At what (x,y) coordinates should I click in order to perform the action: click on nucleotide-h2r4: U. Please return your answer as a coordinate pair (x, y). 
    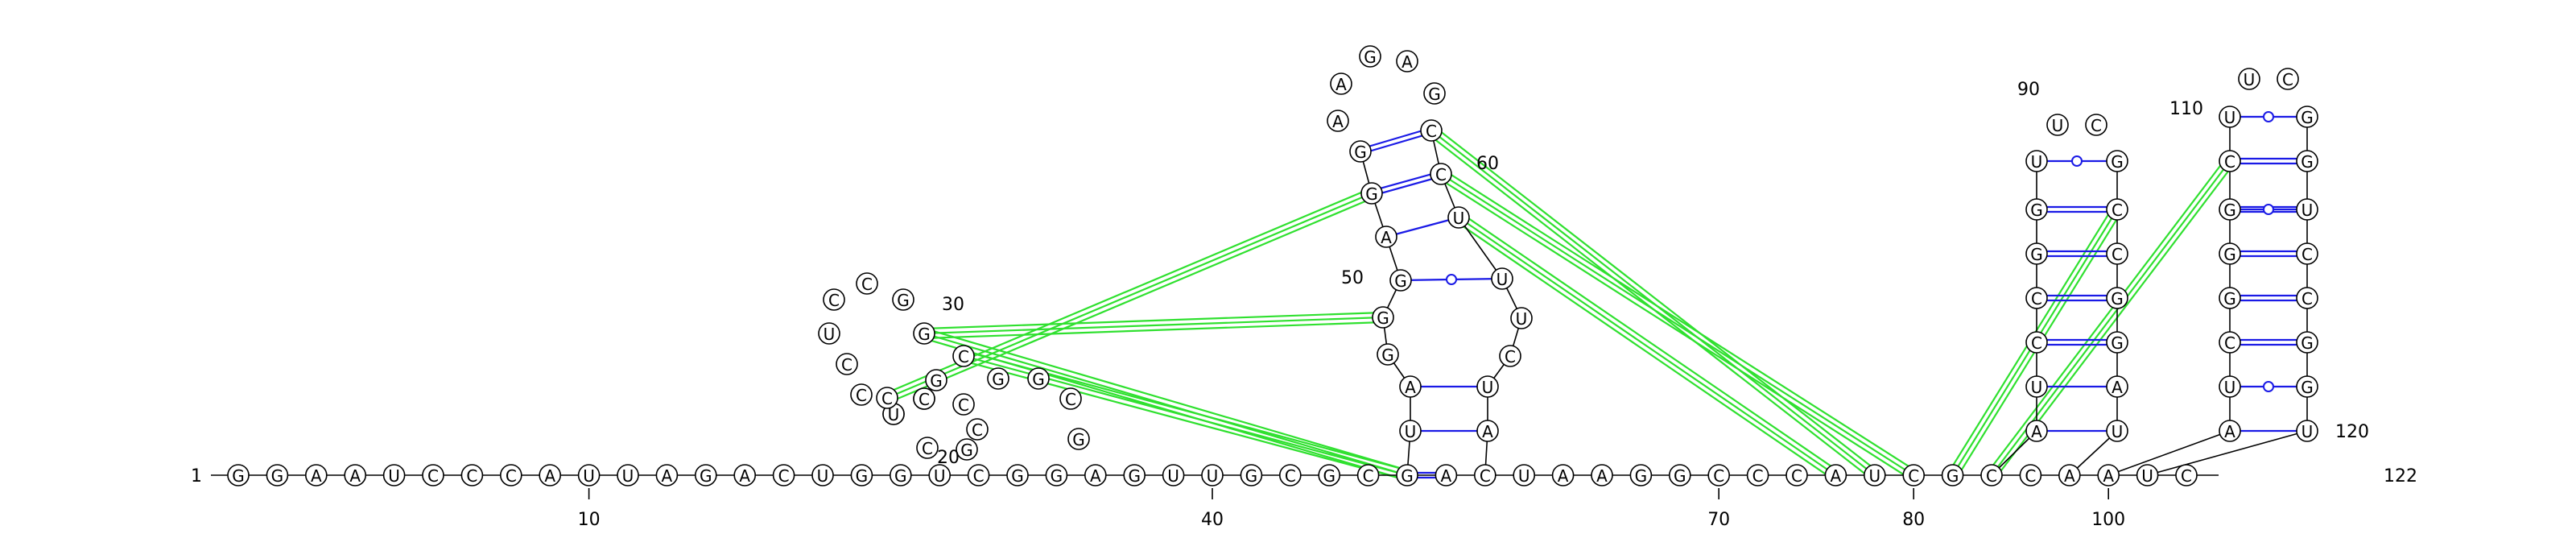
    Looking at the image, I should click on (1502, 279).